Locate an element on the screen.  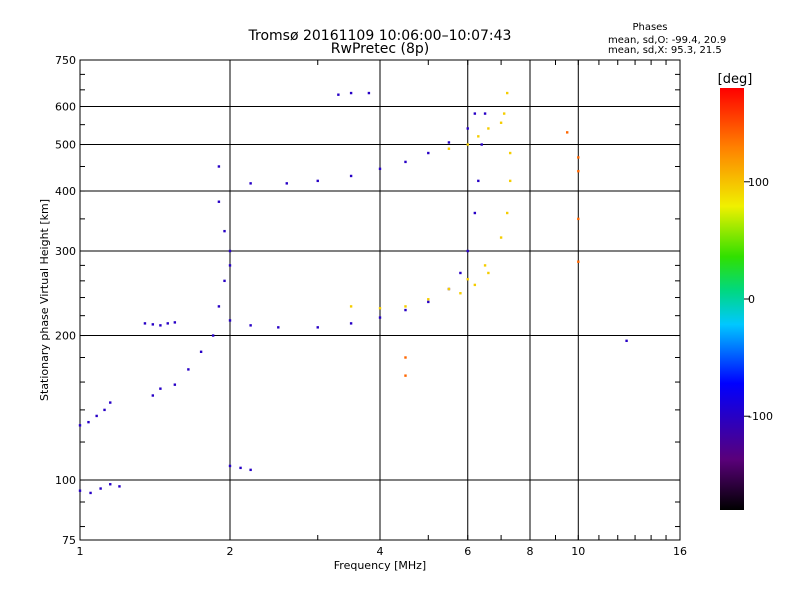
y-tick-label: 75 is located at coordinates (69, 540).